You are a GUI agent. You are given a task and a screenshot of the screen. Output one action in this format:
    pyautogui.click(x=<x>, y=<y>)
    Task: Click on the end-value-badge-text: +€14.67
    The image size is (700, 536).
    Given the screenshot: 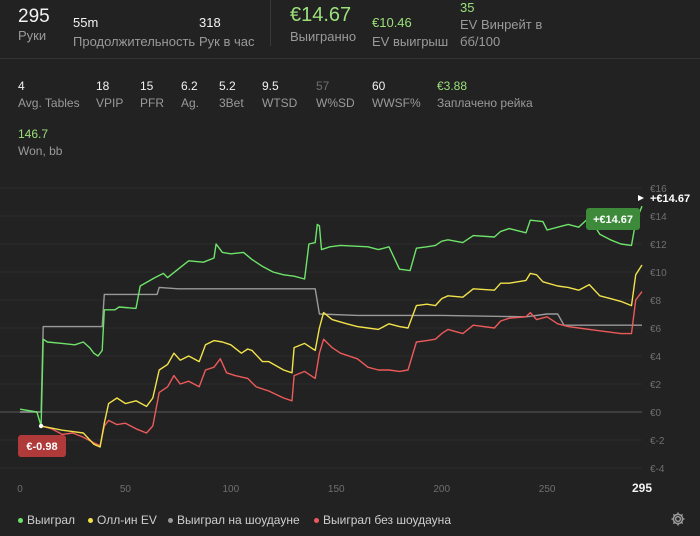 What is the action you would take?
    pyautogui.click(x=613, y=220)
    